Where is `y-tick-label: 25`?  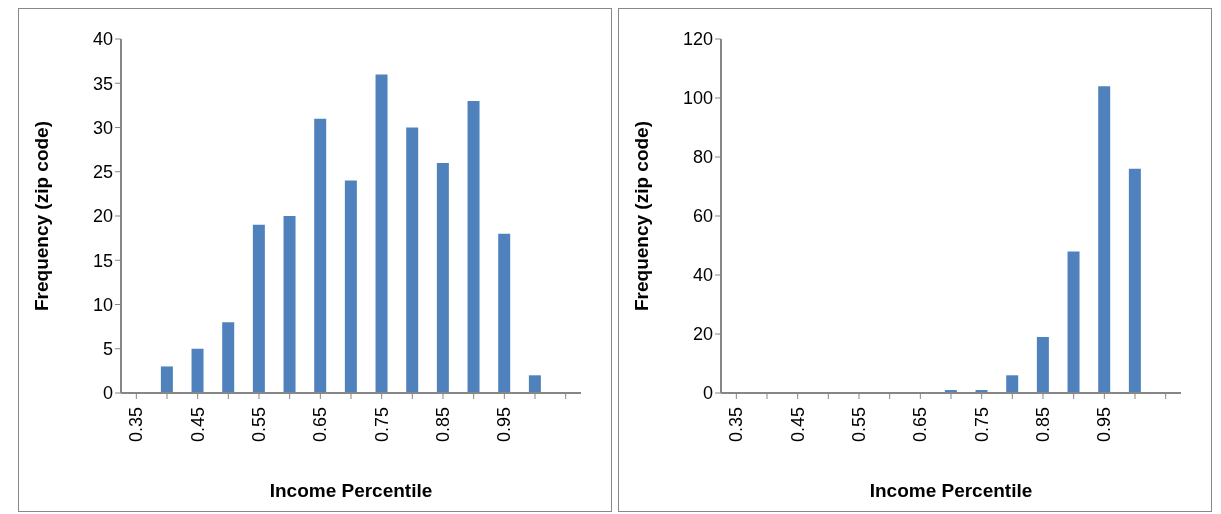 y-tick-label: 25 is located at coordinates (102, 172).